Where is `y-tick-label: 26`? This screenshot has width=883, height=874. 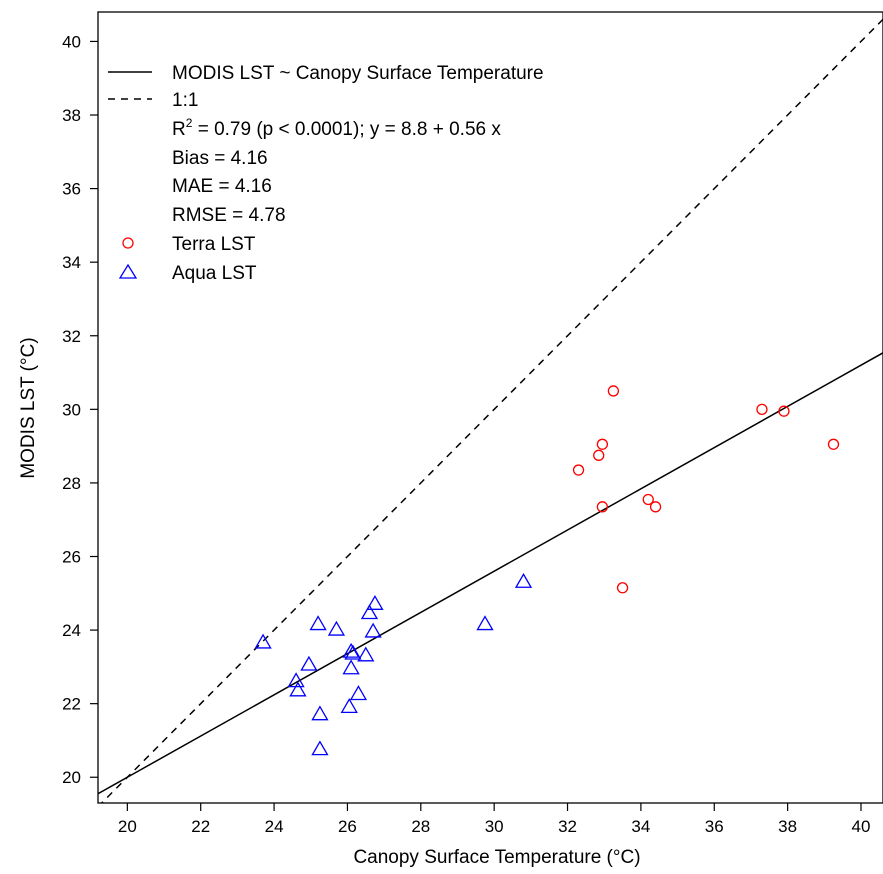 y-tick-label: 26 is located at coordinates (71, 557).